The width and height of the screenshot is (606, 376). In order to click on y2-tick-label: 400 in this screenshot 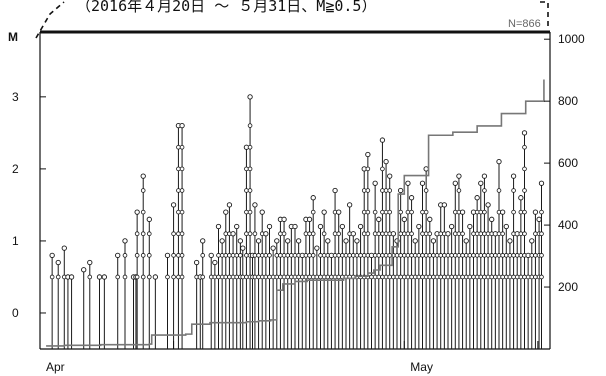, I will do `click(568, 225)`.